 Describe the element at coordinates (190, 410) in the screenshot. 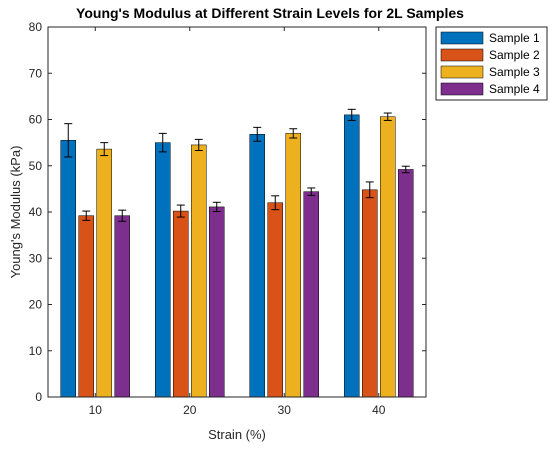

I see `x-tick-label: 20` at that location.